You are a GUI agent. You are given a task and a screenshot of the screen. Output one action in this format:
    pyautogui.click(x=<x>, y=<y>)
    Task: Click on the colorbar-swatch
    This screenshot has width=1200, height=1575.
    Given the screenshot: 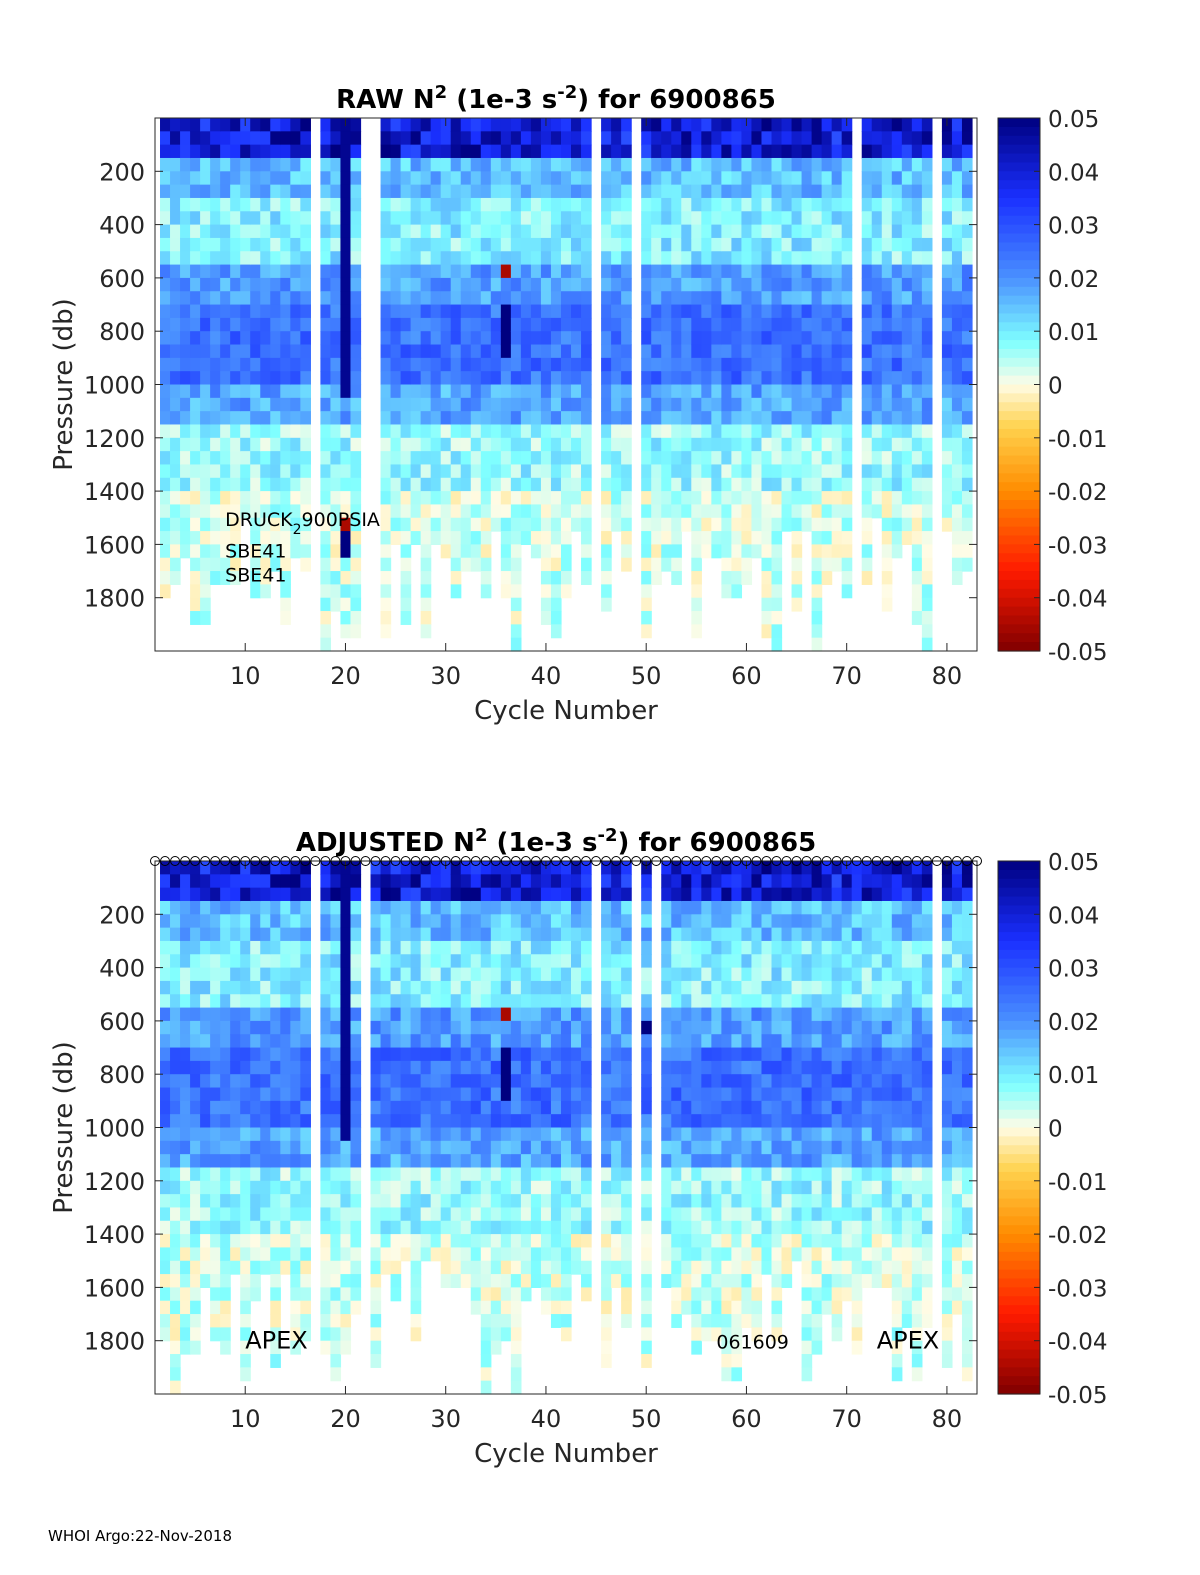 What is the action you would take?
    pyautogui.click(x=1019, y=425)
    